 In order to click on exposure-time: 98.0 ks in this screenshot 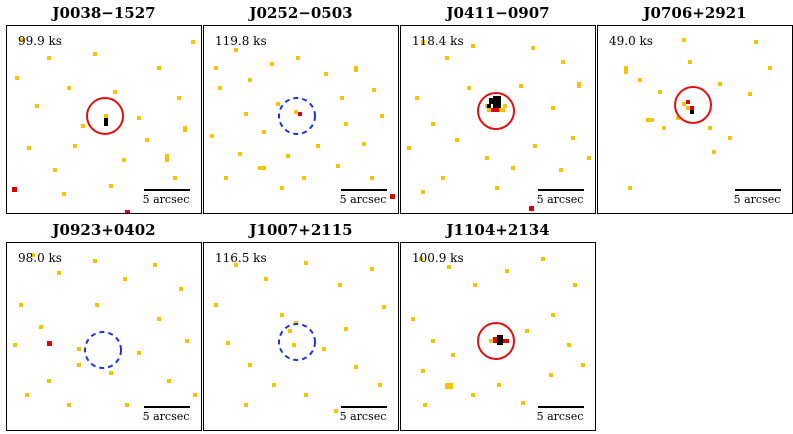, I will do `click(40, 258)`.